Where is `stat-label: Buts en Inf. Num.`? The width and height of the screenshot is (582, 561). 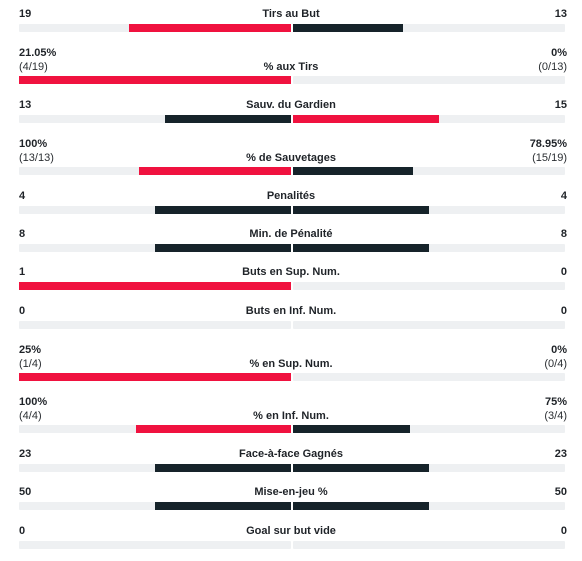
stat-label: Buts en Inf. Num. is located at coordinates (291, 311).